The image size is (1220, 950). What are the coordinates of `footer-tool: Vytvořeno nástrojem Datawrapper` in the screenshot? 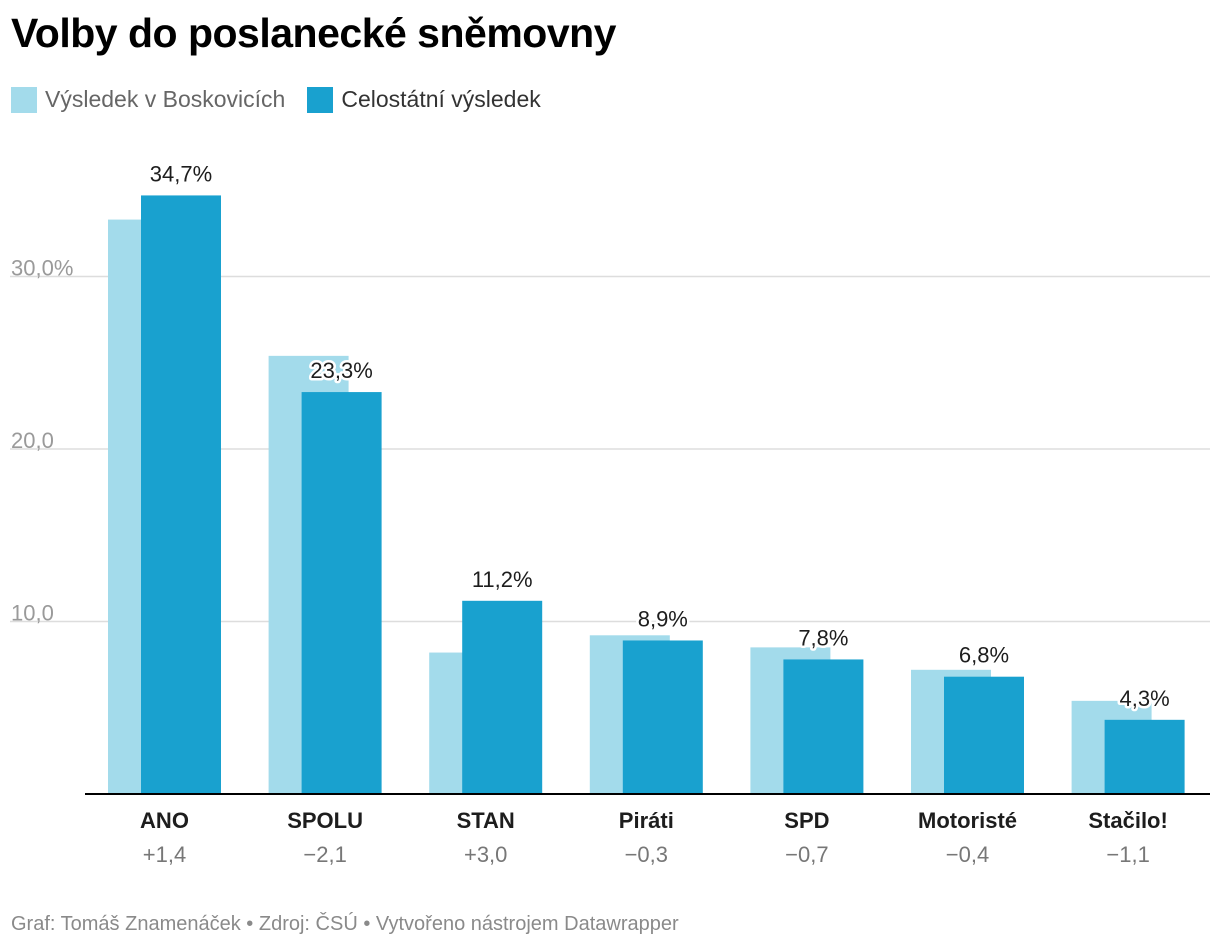 It's located at (527, 924).